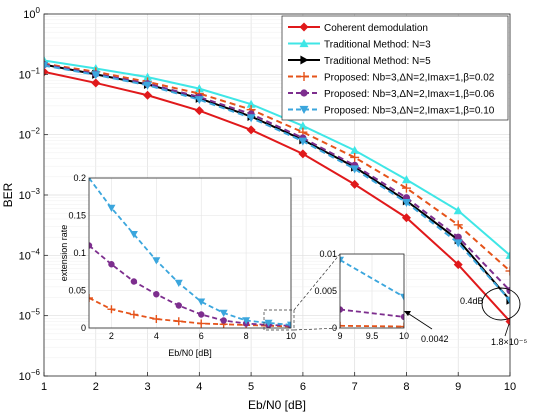  I want to click on inset1-y-tick-label: 0, so click(83, 328).